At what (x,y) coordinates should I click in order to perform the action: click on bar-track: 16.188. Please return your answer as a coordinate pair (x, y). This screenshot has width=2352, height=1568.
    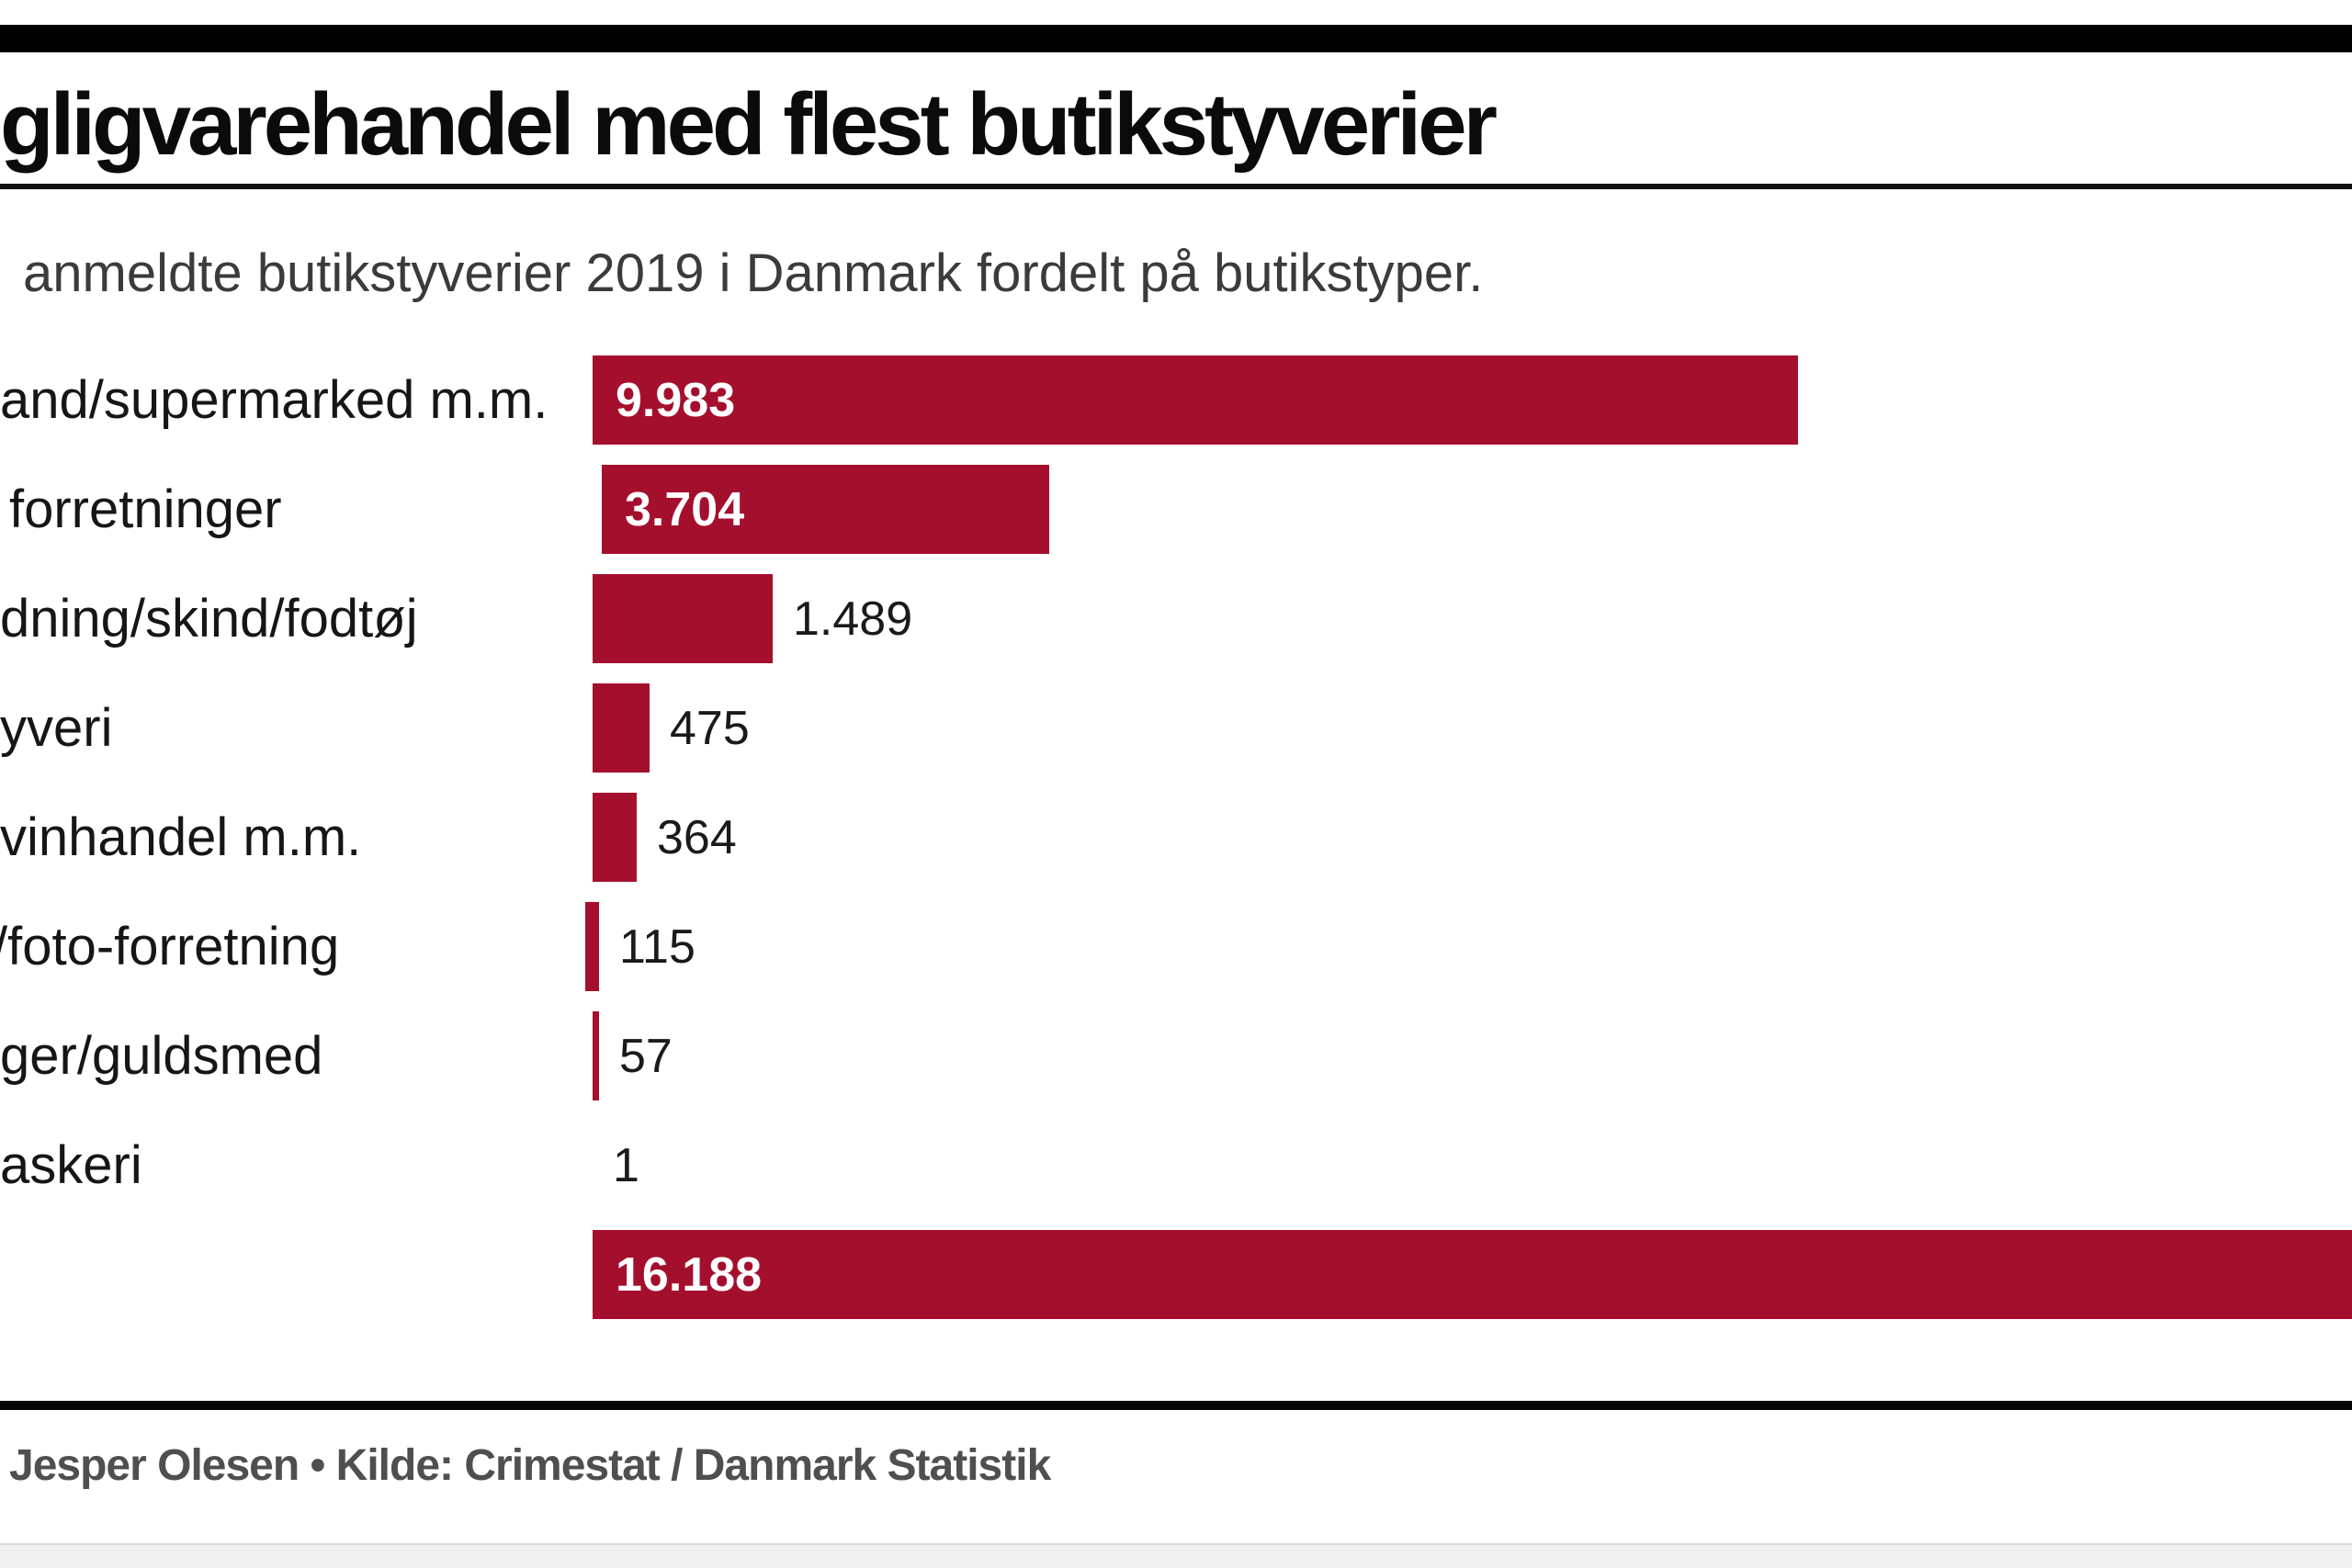
    Looking at the image, I should click on (1472, 1274).